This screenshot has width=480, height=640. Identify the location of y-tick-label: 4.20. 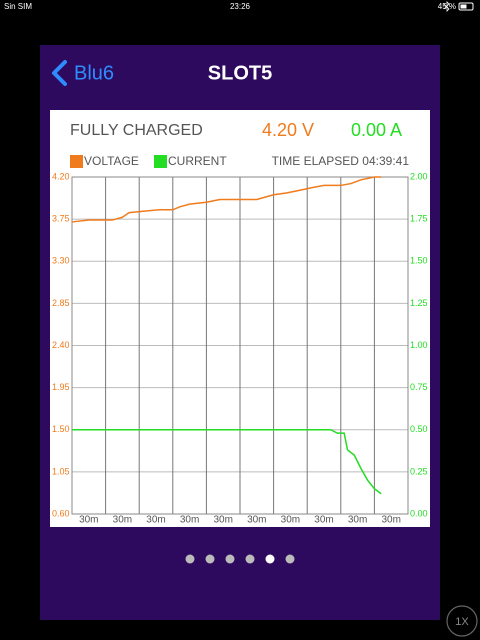
(61, 176).